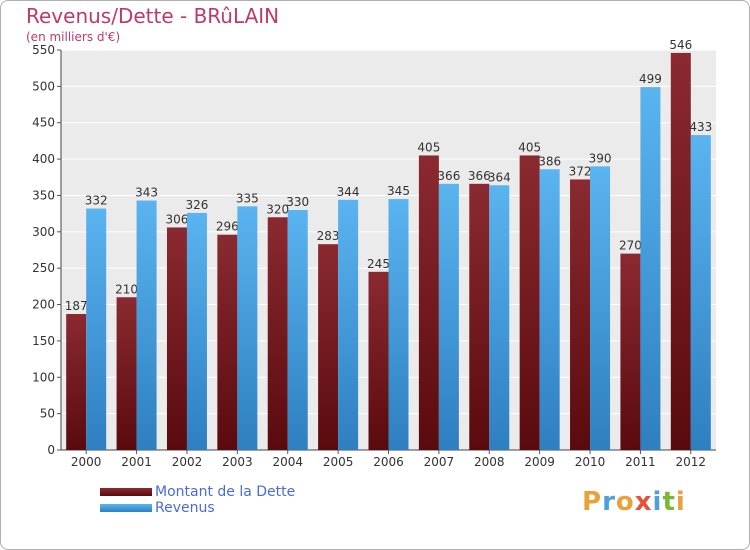  I want to click on data-label-debt: 283, so click(328, 236).